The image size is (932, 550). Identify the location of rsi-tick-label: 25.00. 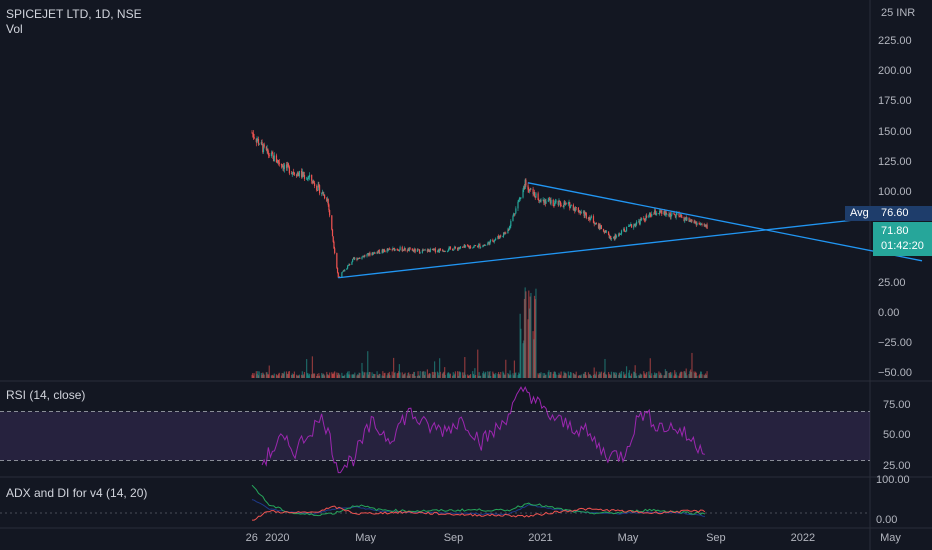
(897, 465).